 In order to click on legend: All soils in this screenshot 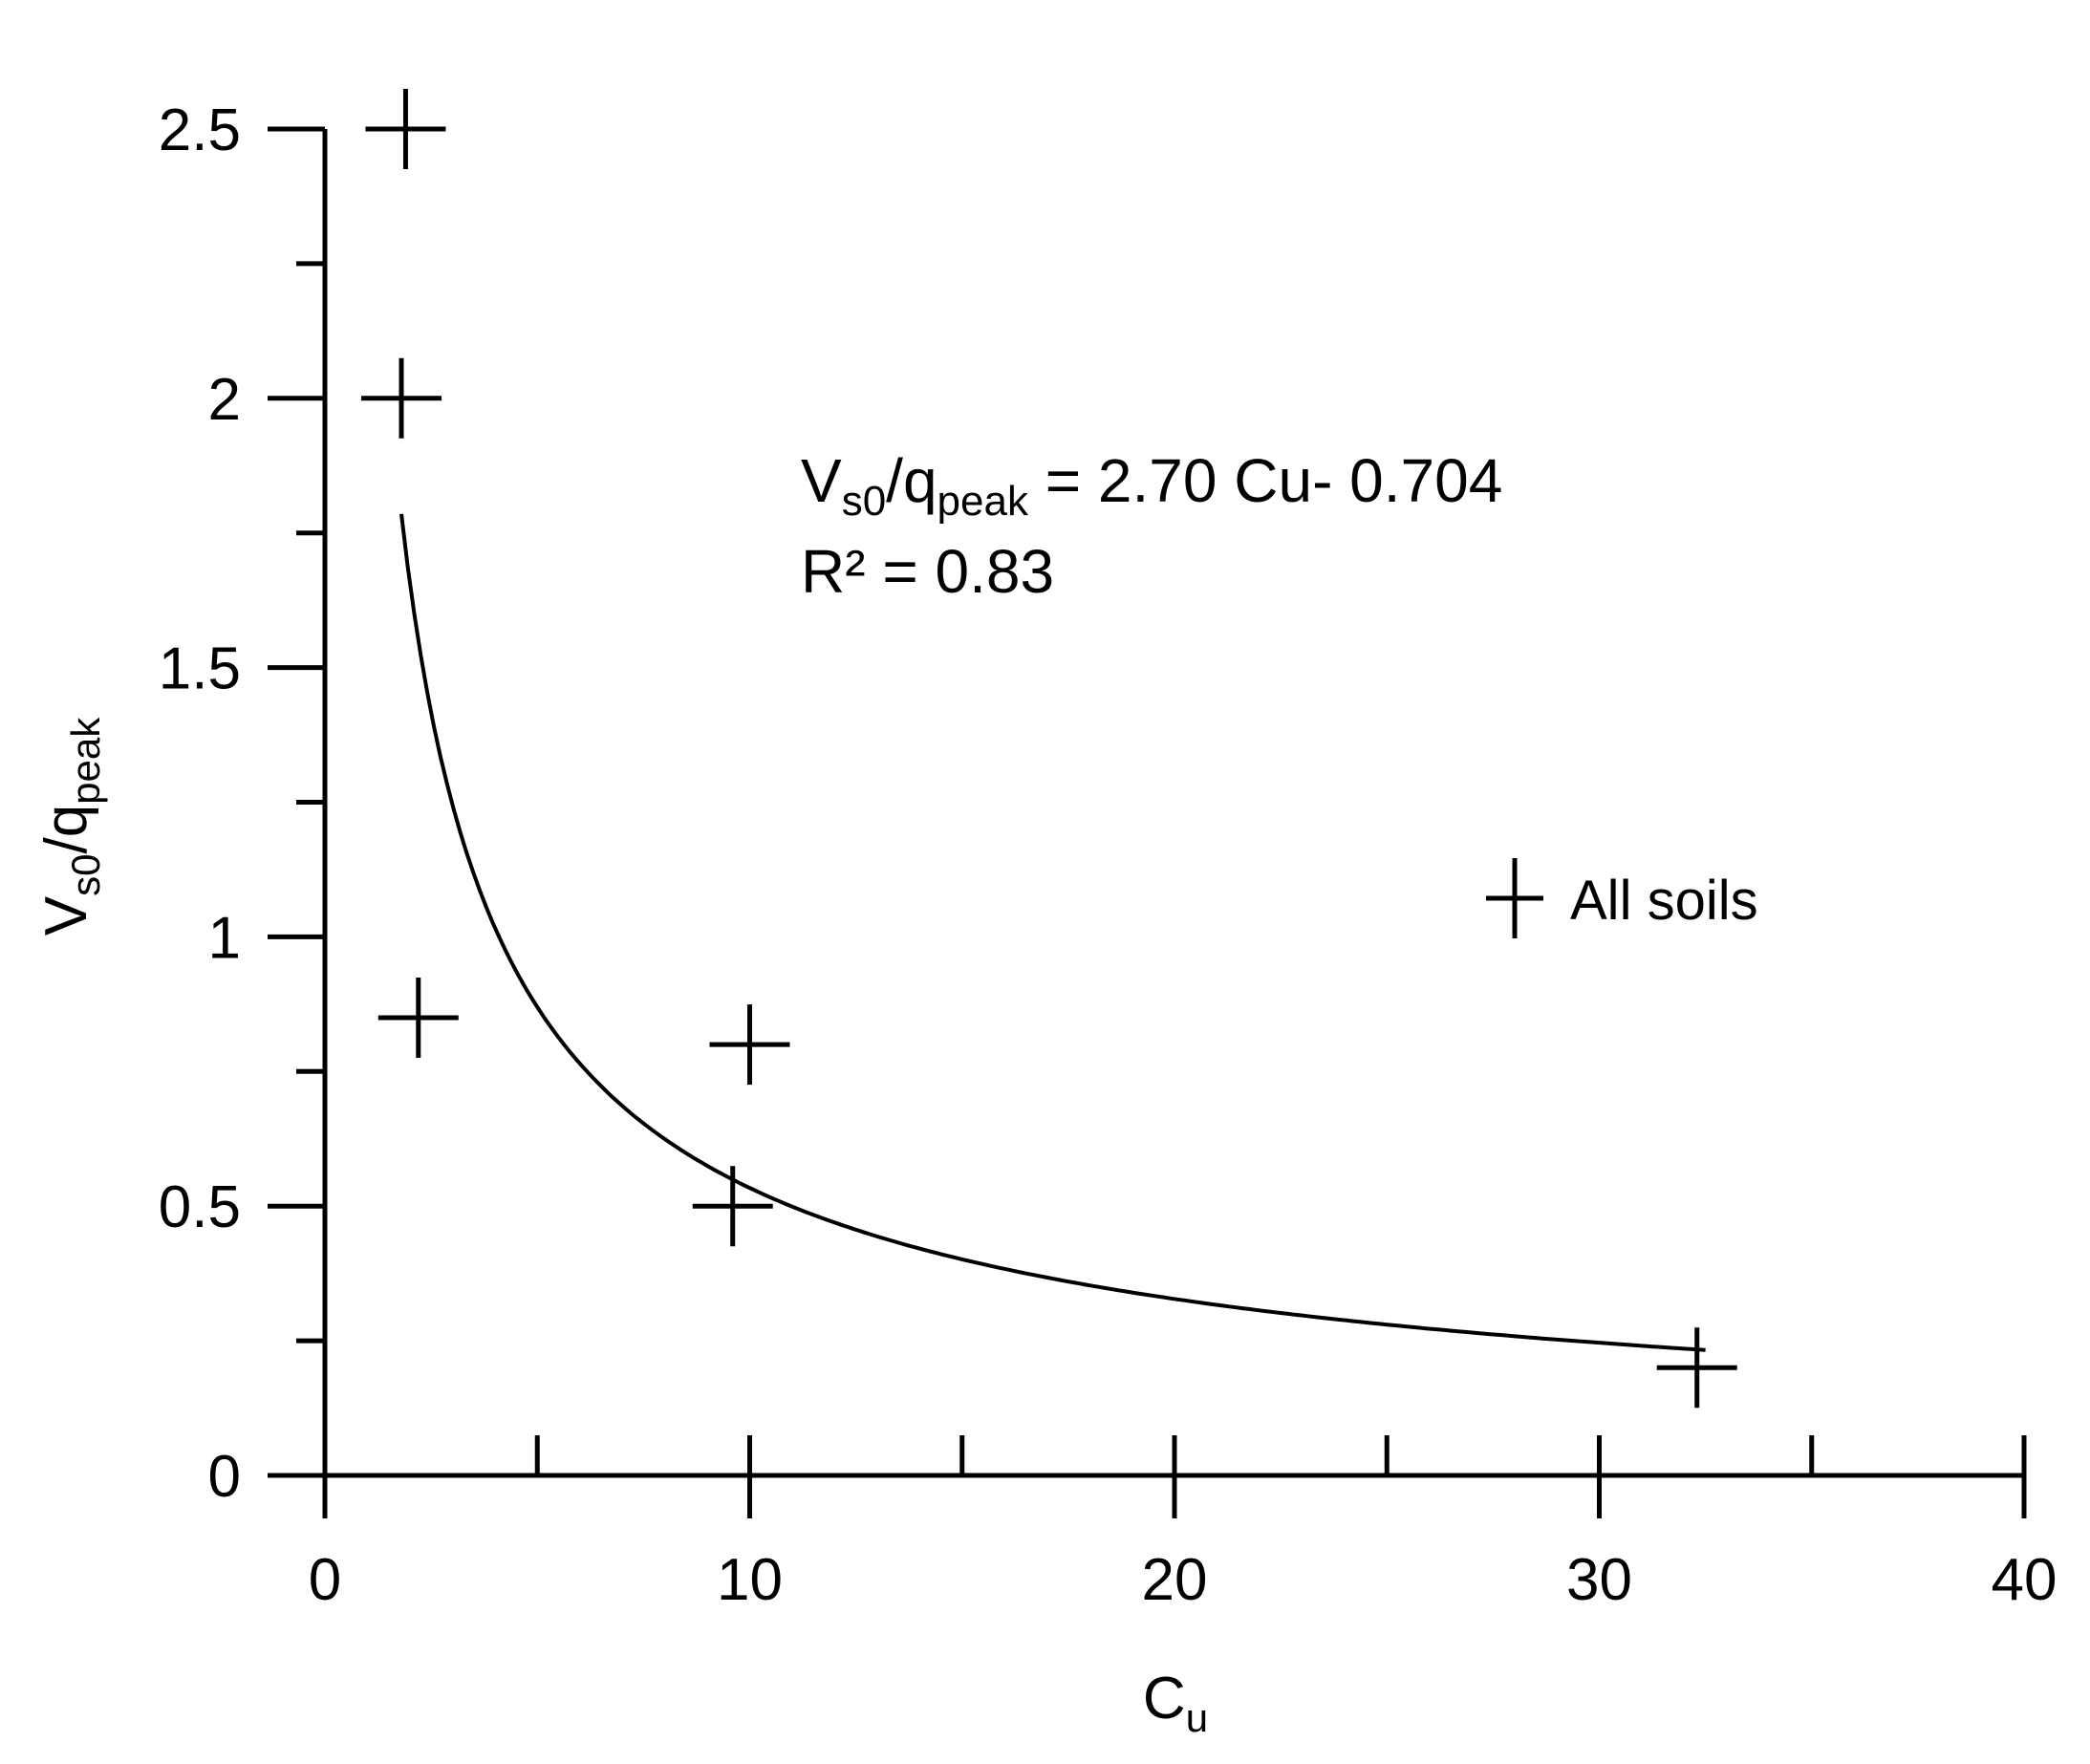, I will do `click(1622, 898)`.